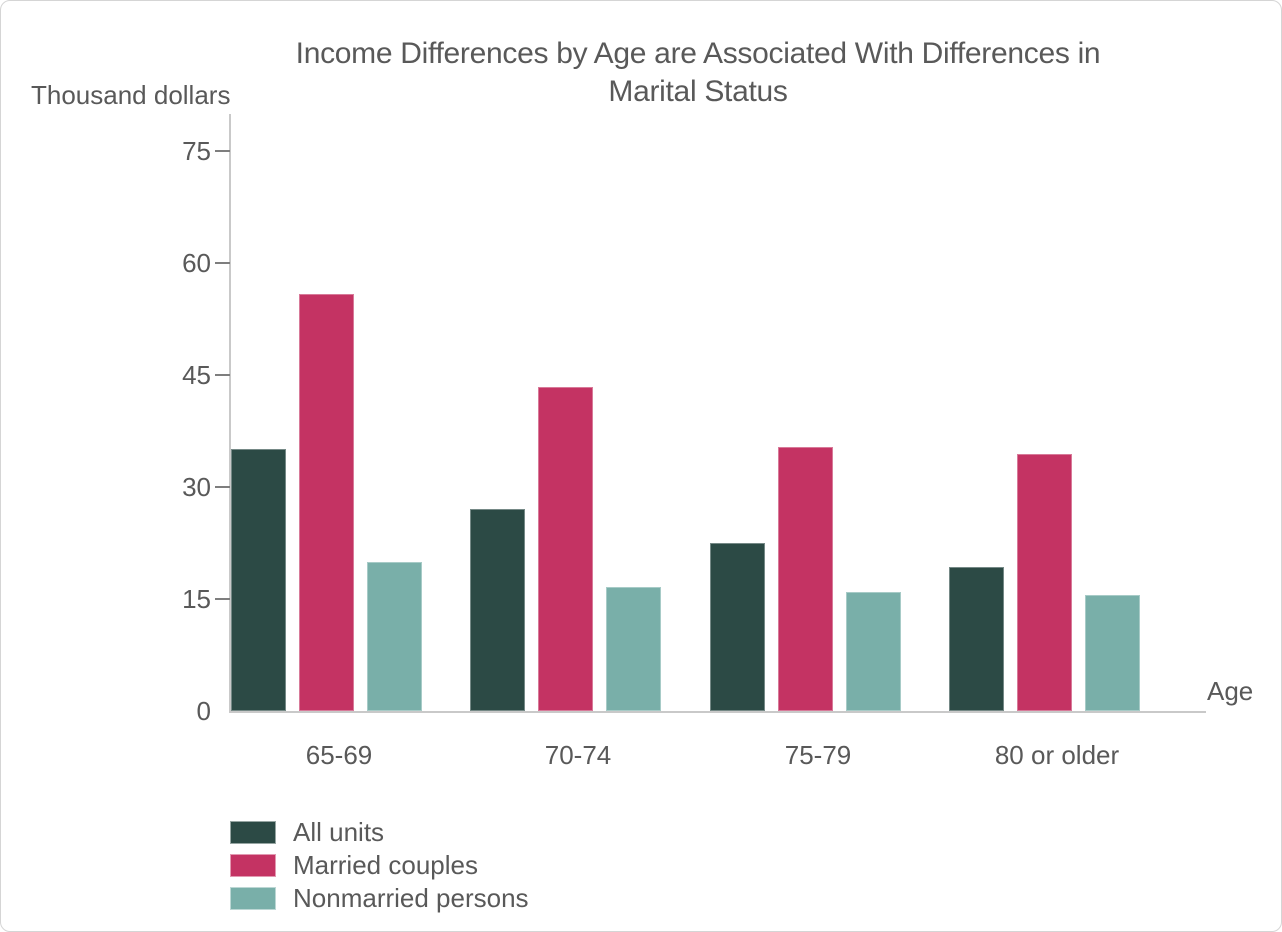 This screenshot has height=932, width=1282. Describe the element at coordinates (818, 755) in the screenshot. I see `category-label: 75-79` at that location.